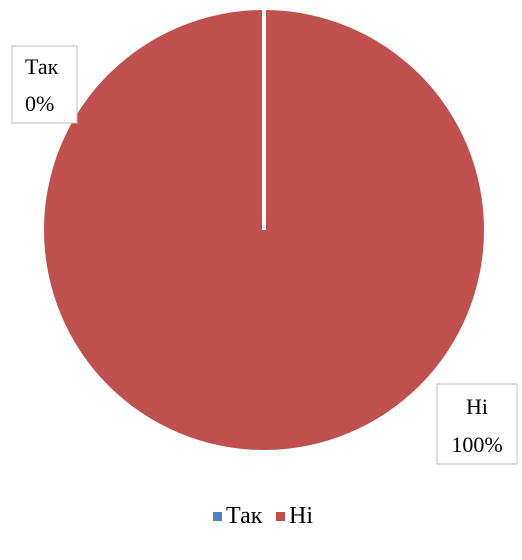  Describe the element at coordinates (244, 516) in the screenshot. I see `legend-label-tak: Так` at that location.